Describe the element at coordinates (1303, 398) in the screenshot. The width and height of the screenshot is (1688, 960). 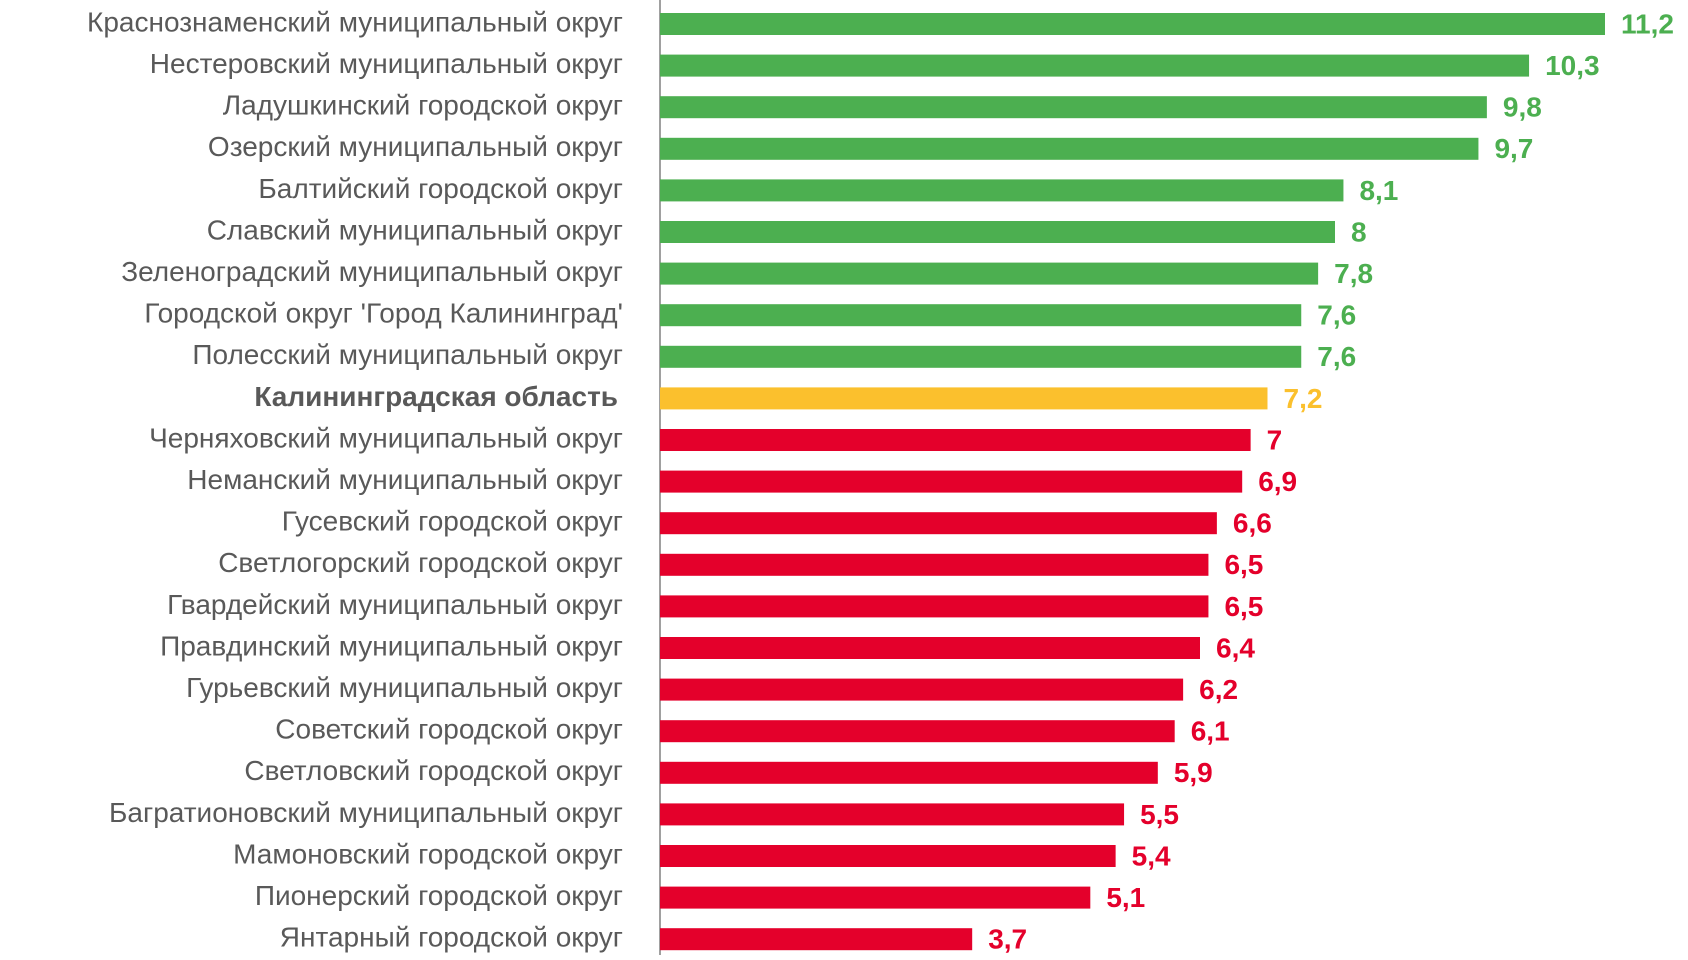
I see `value-label: 7,2` at that location.